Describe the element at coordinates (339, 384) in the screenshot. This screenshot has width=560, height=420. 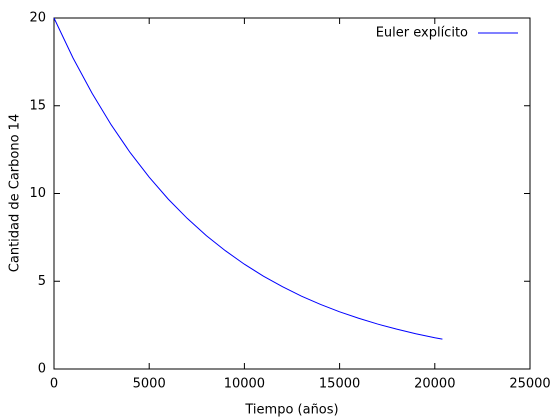
I see `x-tick-label: 15000` at that location.